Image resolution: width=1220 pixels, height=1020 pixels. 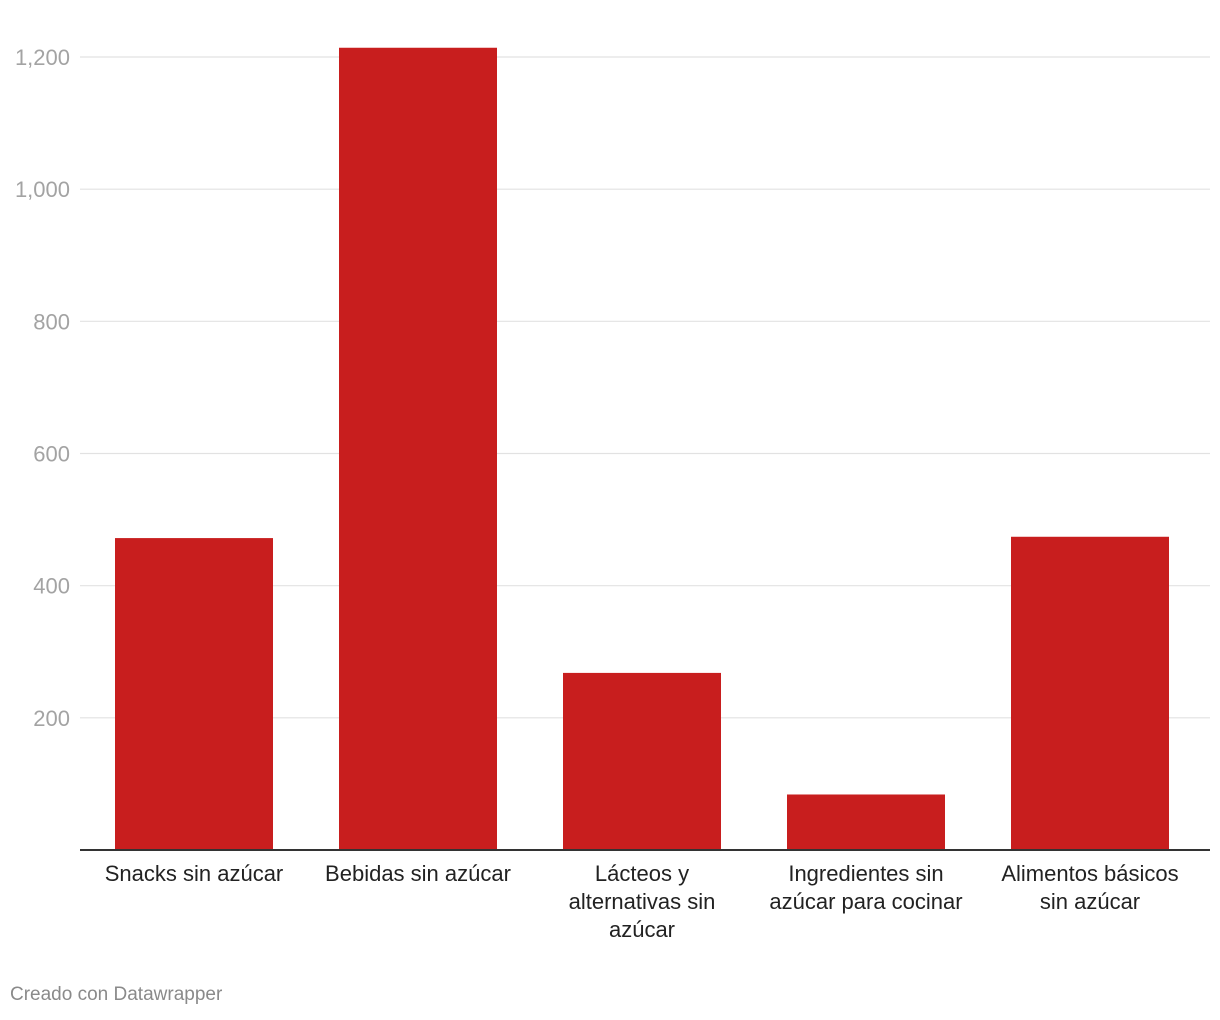 I want to click on x-category-label: Ingredientes sin azúcar para cocinar, so click(x=866, y=887).